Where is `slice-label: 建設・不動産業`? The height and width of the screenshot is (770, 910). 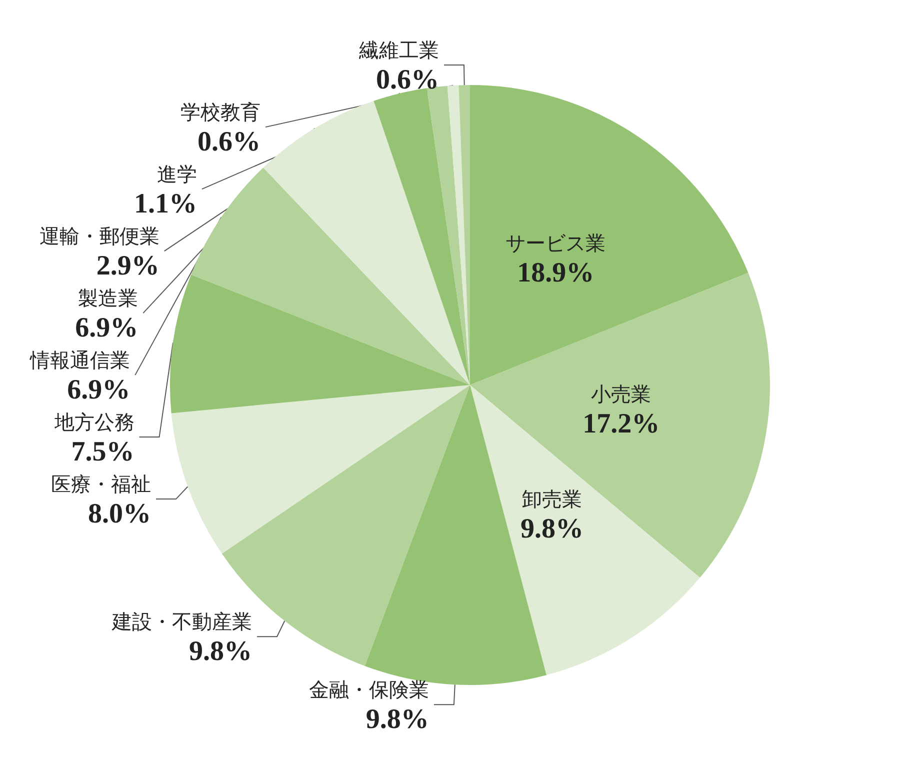
slice-label: 建設・不動産業 is located at coordinates (181, 622).